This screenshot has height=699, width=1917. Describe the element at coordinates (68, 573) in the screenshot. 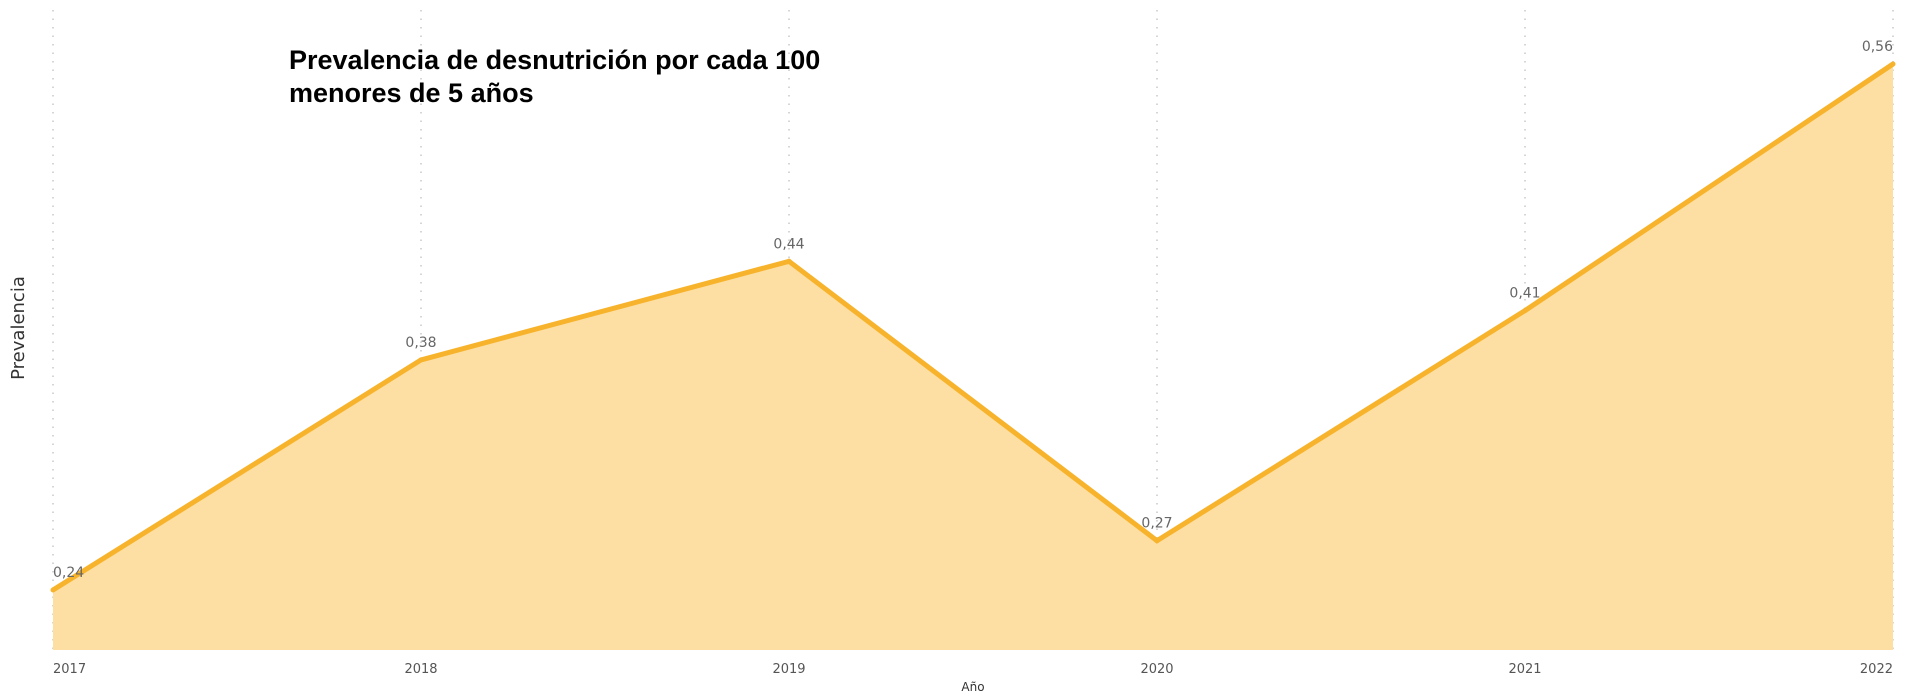

I see `data-label-2017: 0,24` at that location.